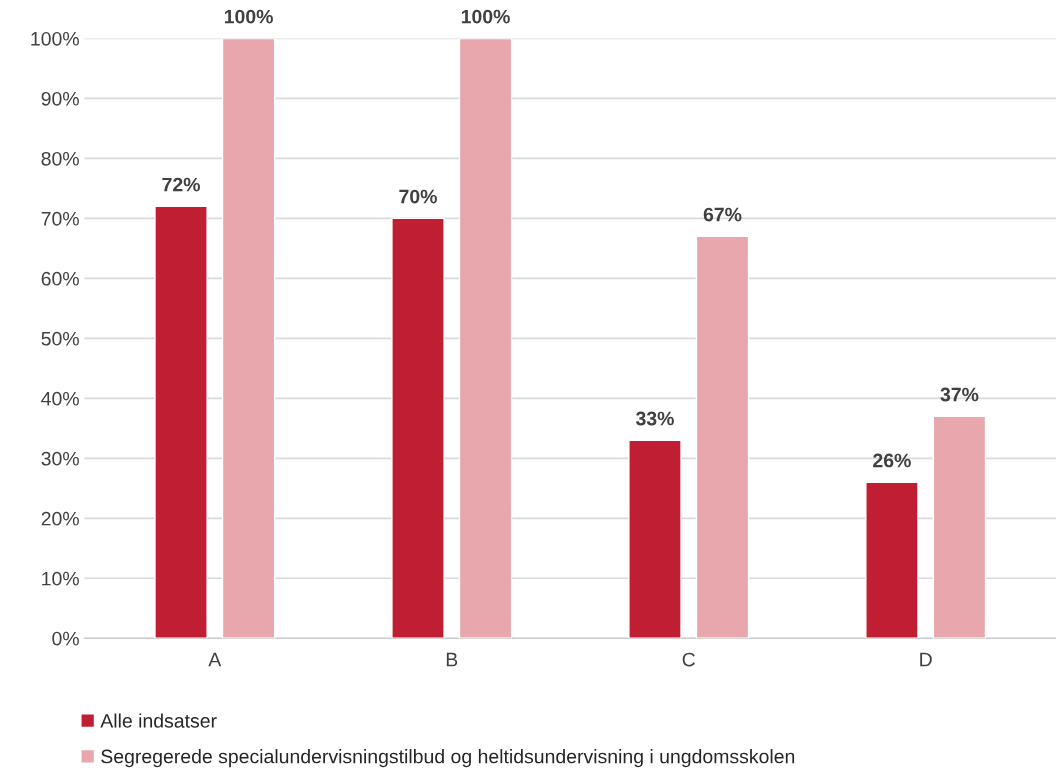  I want to click on y-tick-label: 80%, so click(60, 158).